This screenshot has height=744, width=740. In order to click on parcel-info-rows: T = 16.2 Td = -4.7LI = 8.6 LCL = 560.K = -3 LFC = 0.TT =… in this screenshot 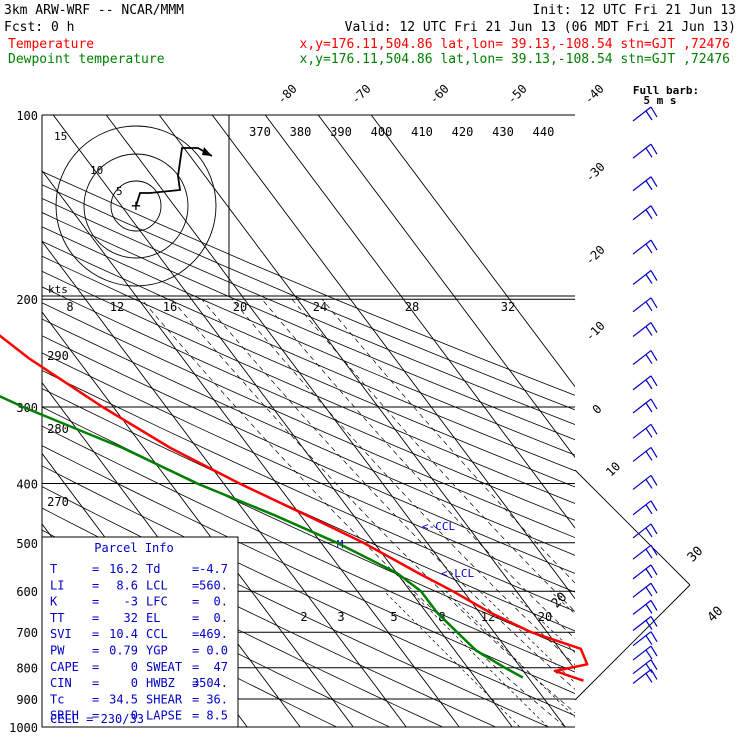, I will do `click(139, 642)`.